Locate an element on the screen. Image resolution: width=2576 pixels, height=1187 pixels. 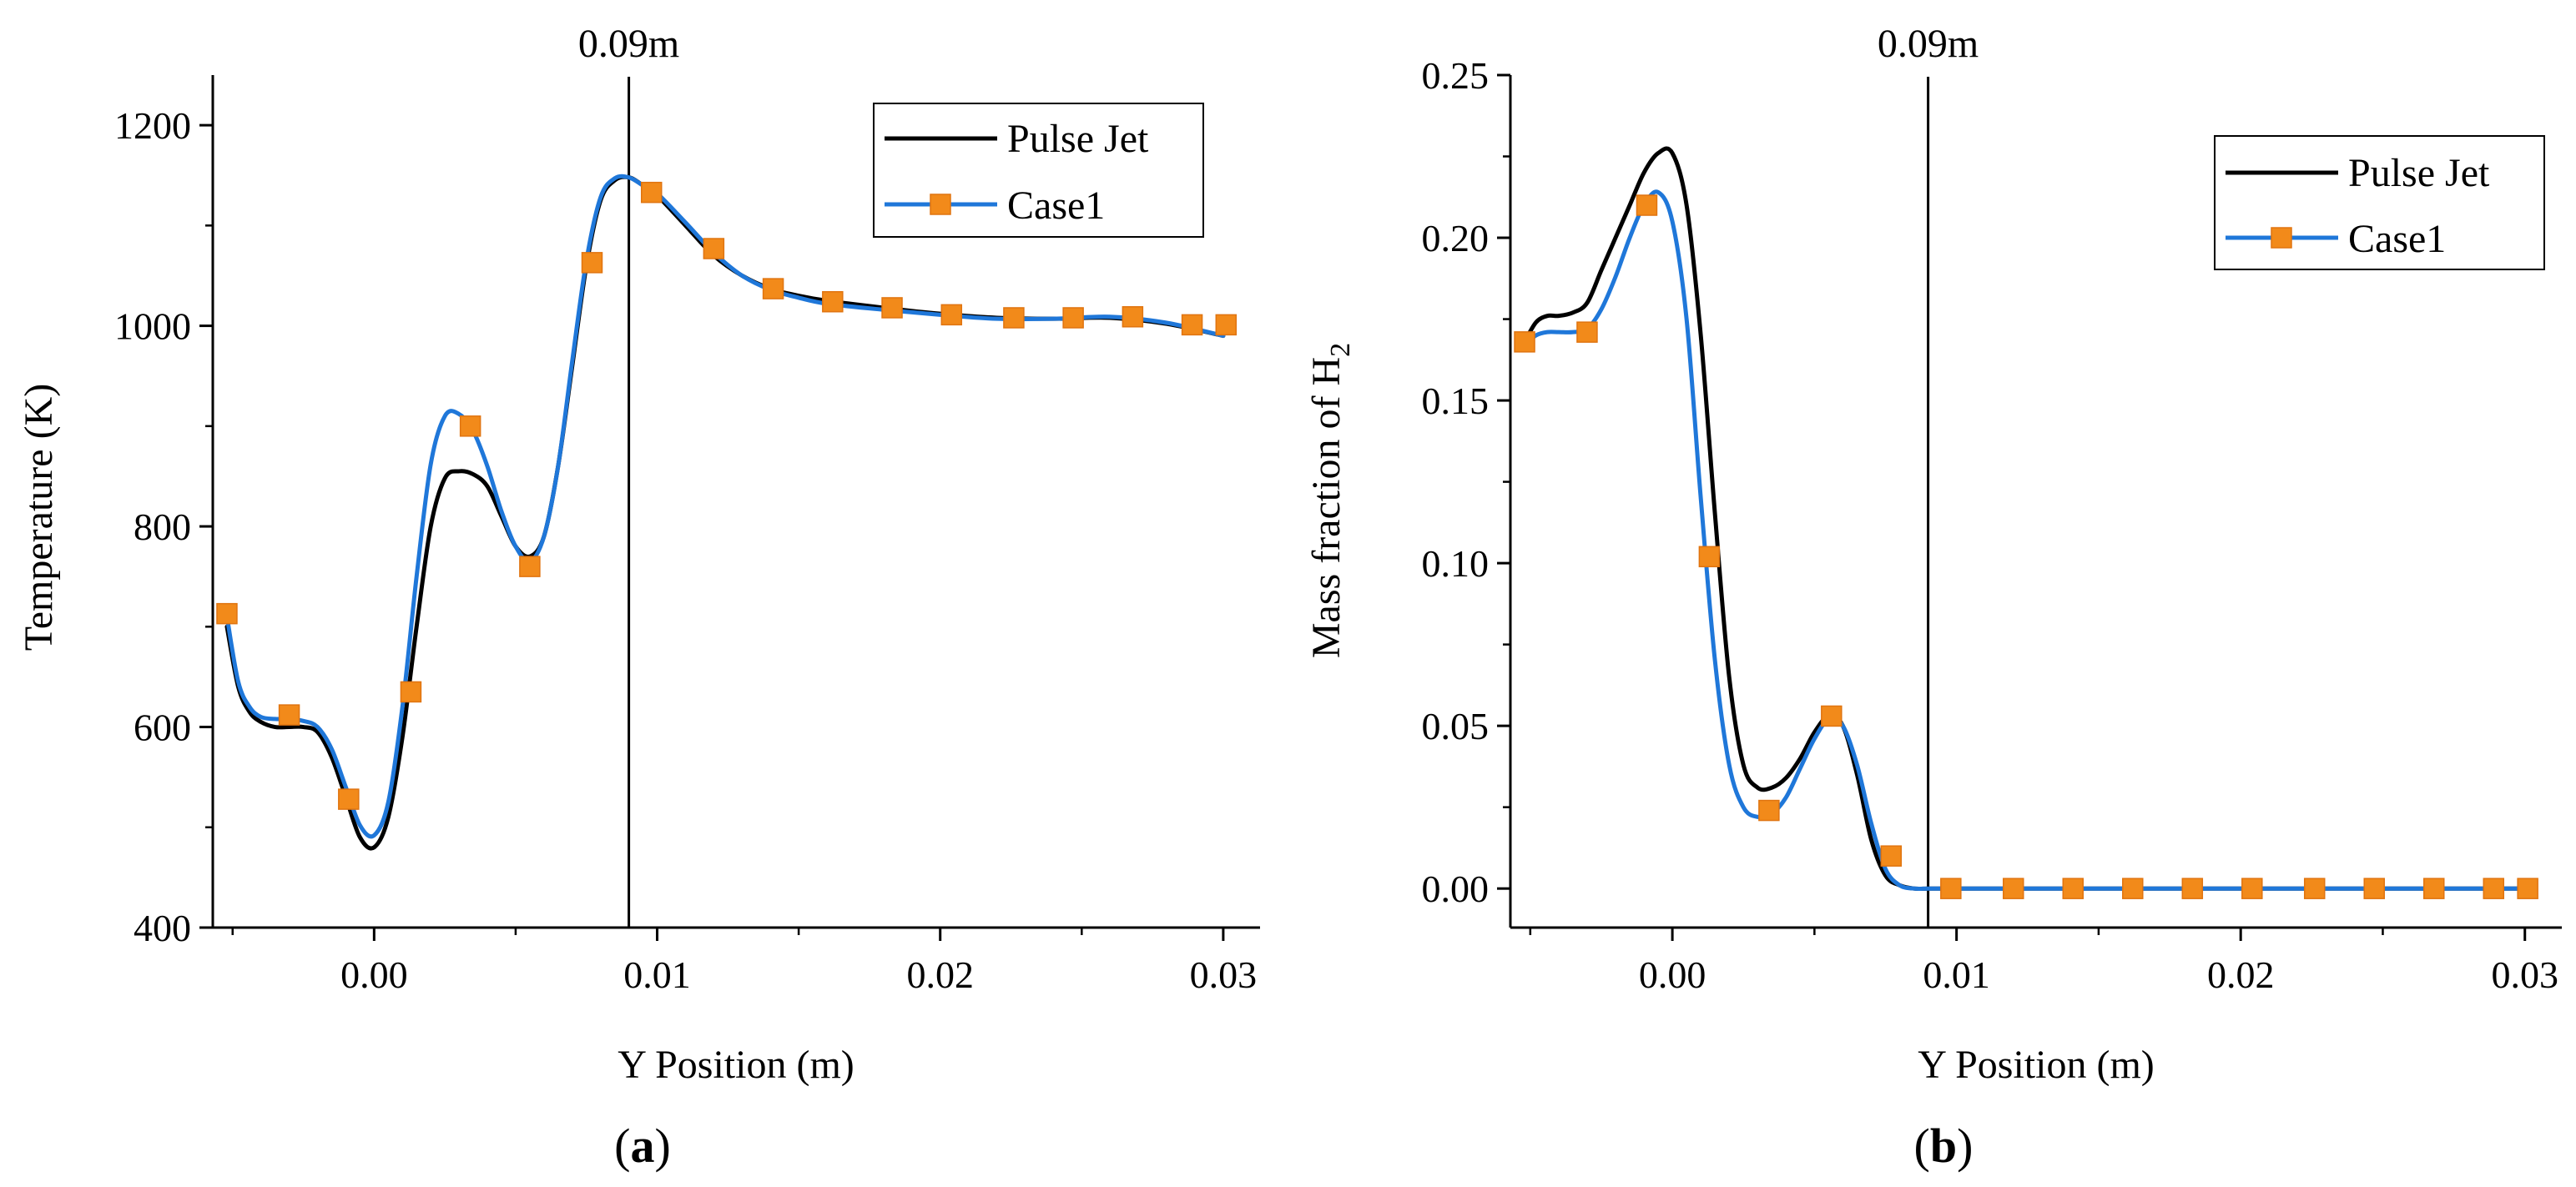
y-tick-label: 0.05 is located at coordinates (1456, 726).